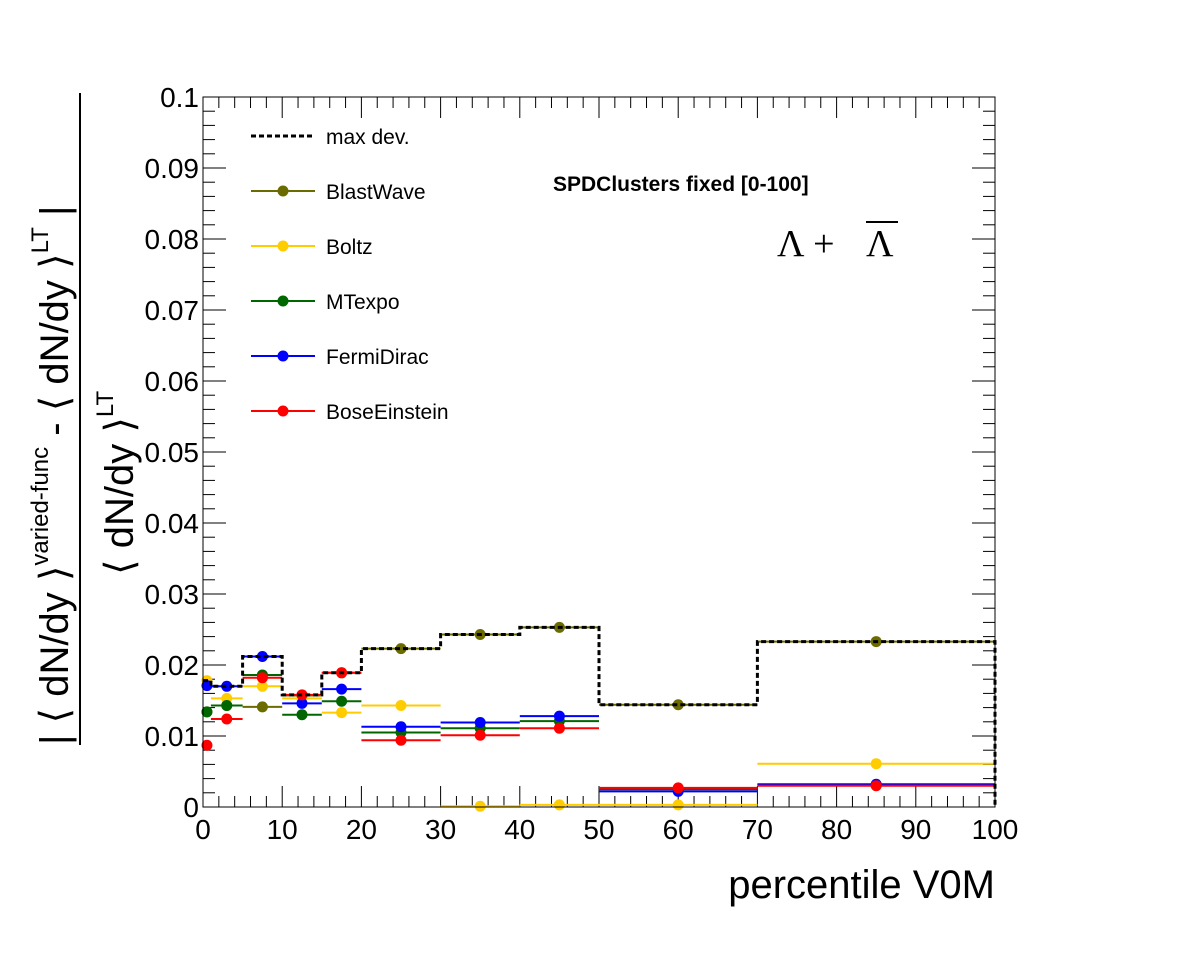  Describe the element at coordinates (172, 665) in the screenshot. I see `y-tick-label: 0.02` at that location.